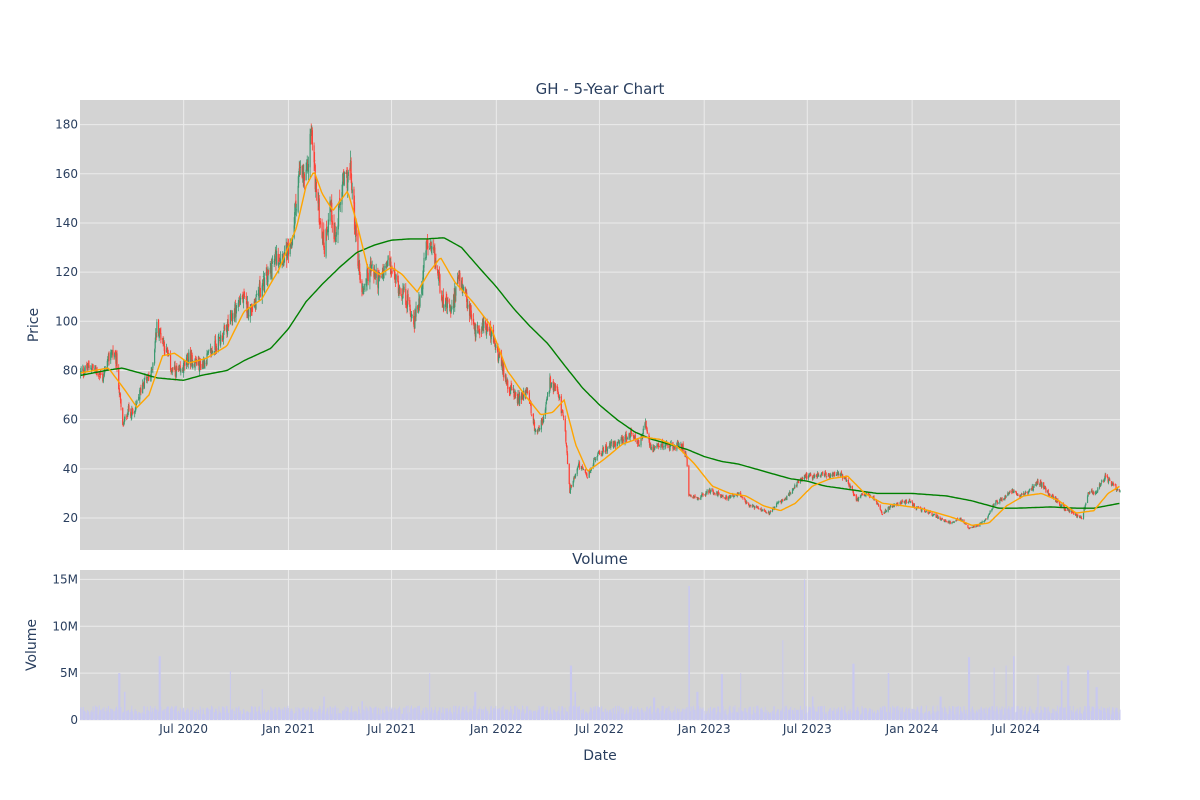 This screenshot has width=1200, height=800. I want to click on date-tick-label: Jul 2020, so click(183, 729).